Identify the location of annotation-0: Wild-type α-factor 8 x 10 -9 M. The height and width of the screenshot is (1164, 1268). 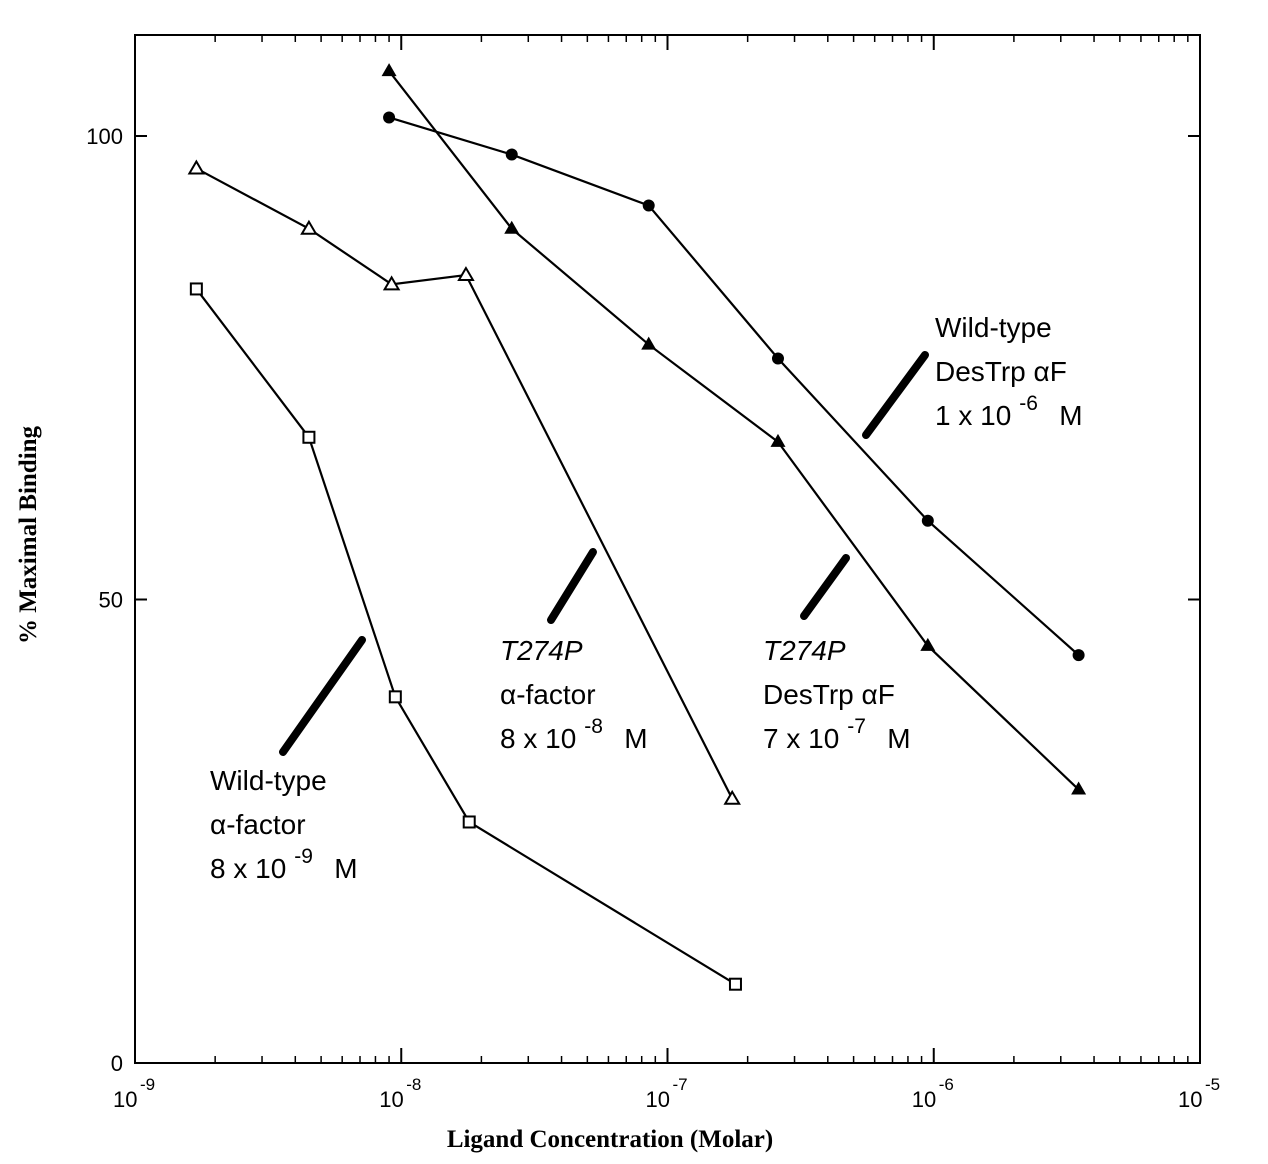
(284, 824).